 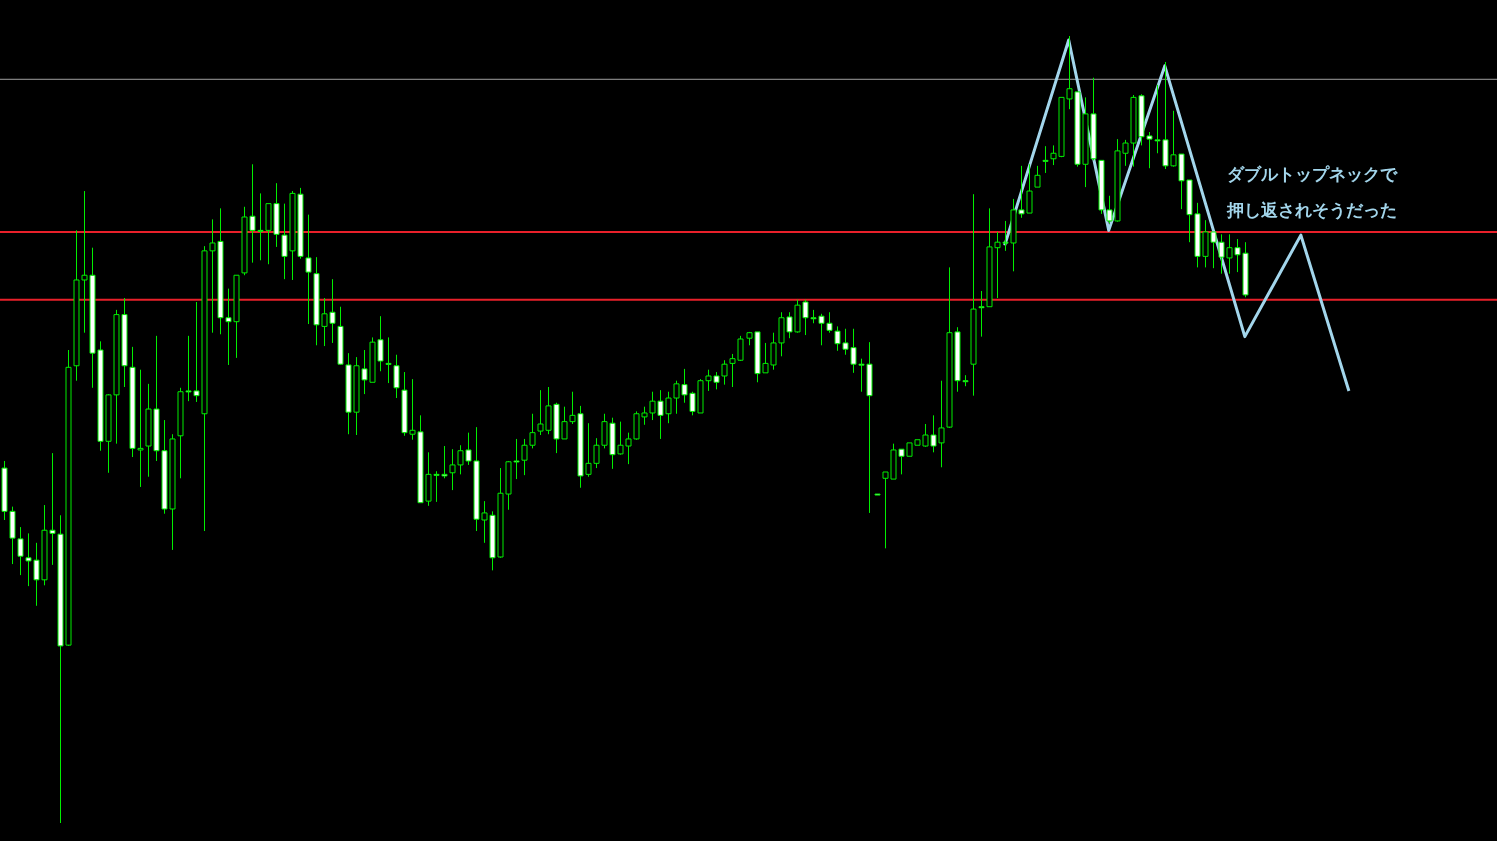 I want to click on annotation: 押し返されそうだった, so click(x=1312, y=210).